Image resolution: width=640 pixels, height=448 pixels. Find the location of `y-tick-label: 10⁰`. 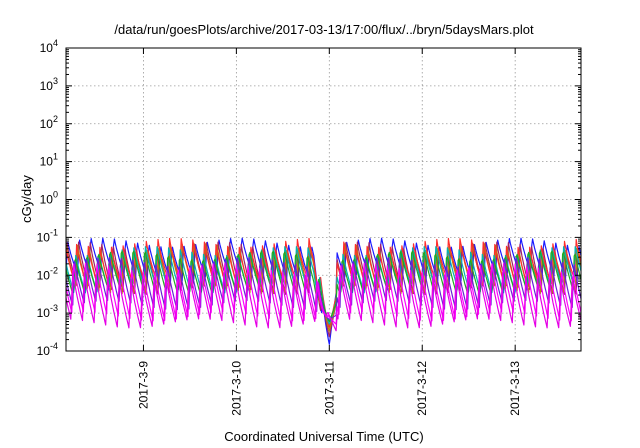

y-tick-label: 10⁰ is located at coordinates (49, 198).